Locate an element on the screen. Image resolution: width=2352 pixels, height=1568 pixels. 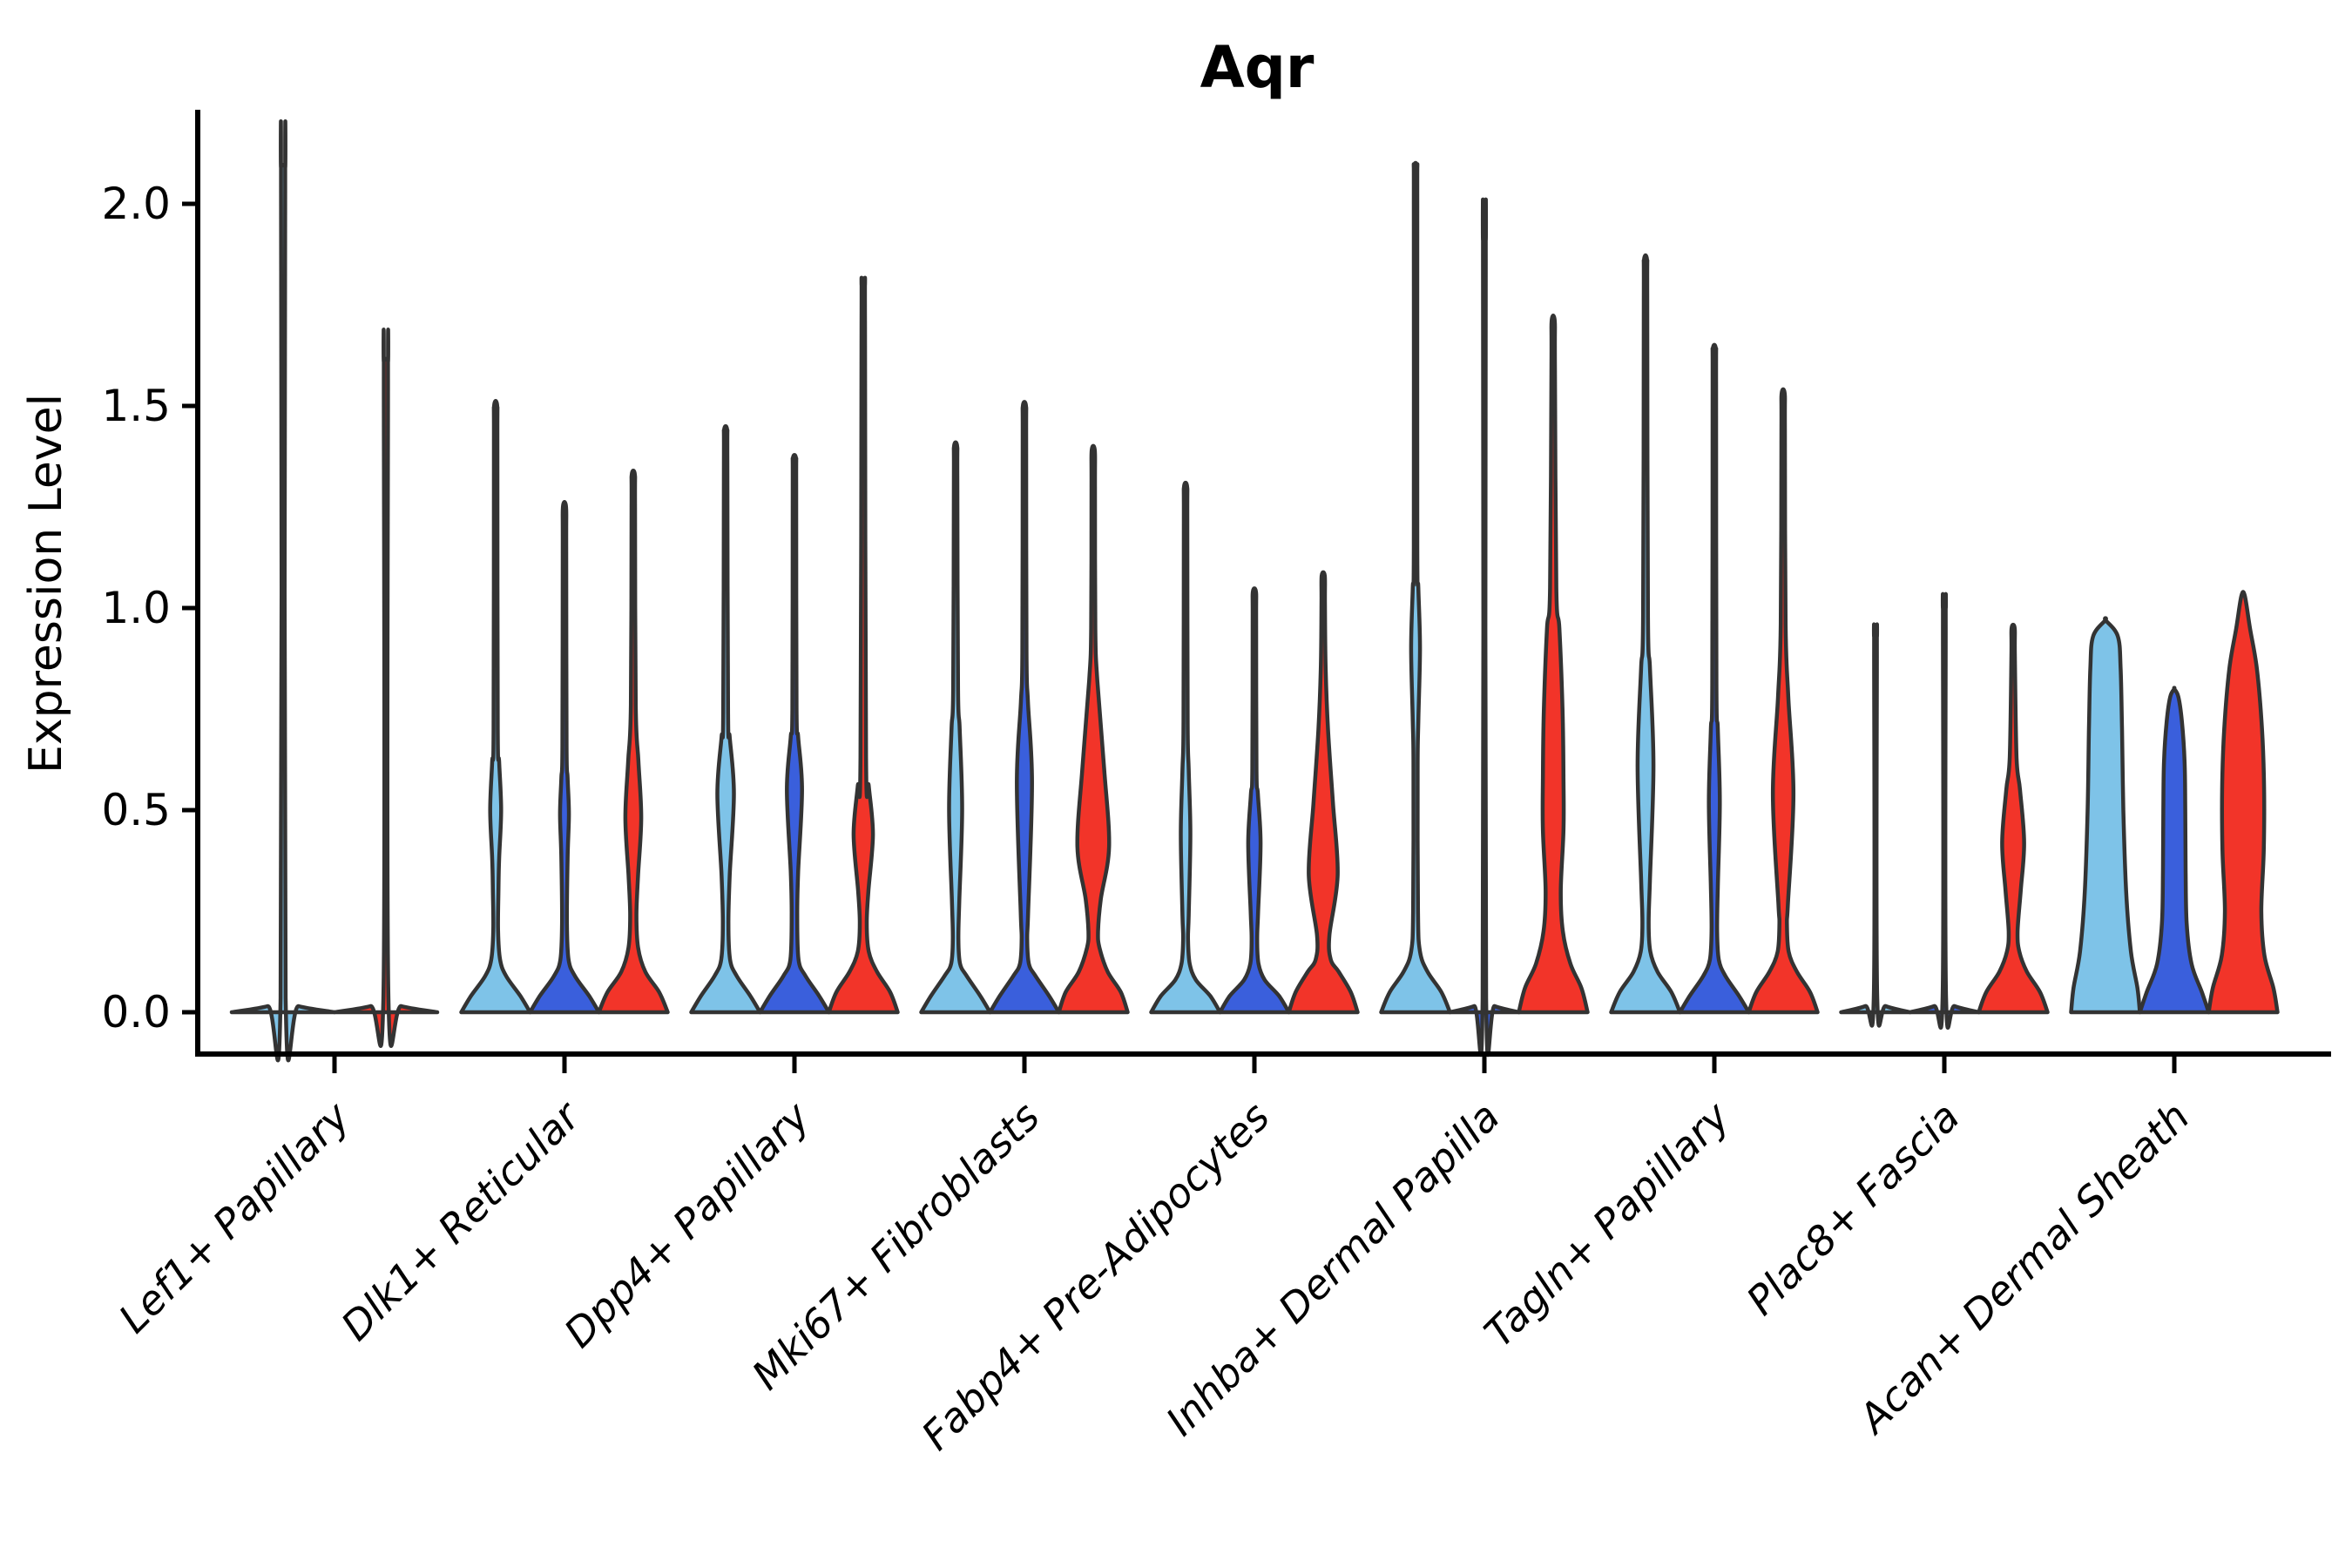
plot-title: Aqr is located at coordinates (1257, 67).